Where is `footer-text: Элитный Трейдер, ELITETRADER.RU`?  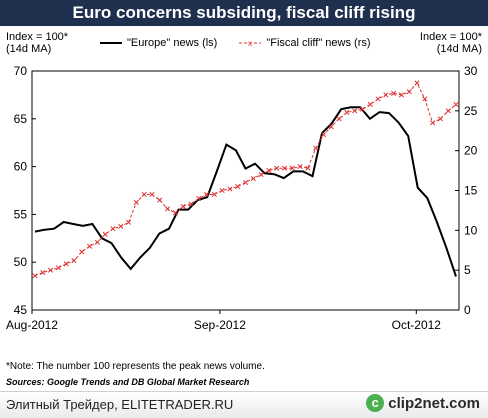
footer-text: Элитный Трейдер, ELITETRADER.RU is located at coordinates (120, 404).